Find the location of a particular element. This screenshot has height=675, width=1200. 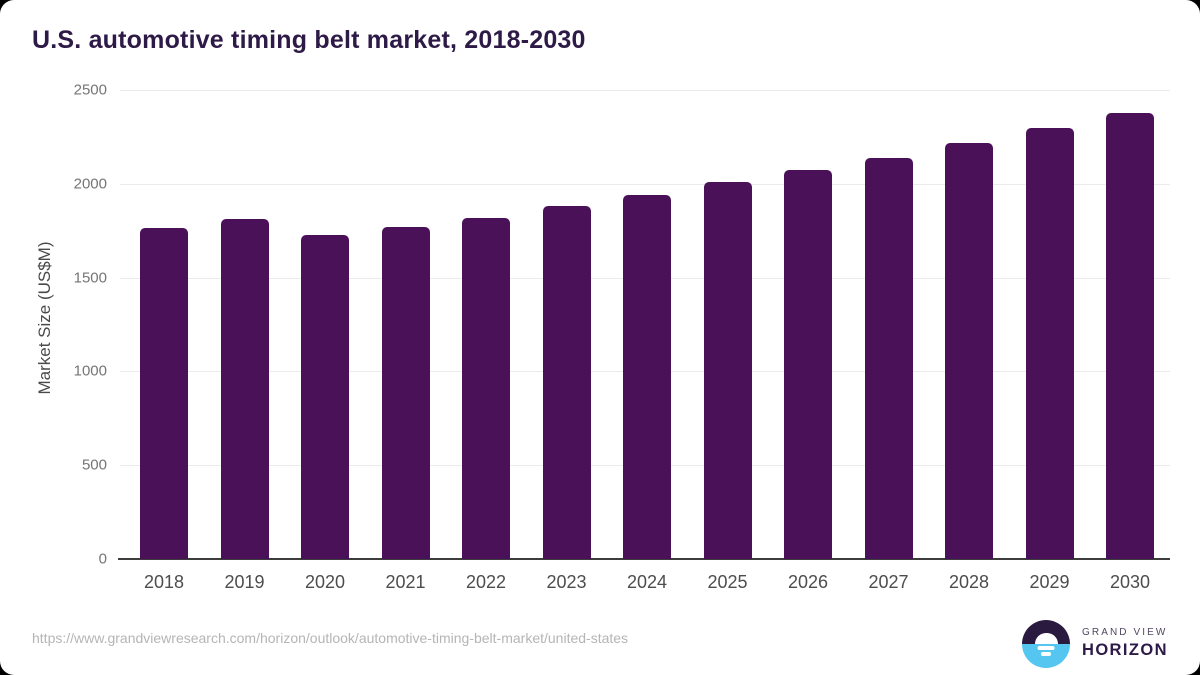

x-tick-label-2030: 2030 is located at coordinates (1130, 582).